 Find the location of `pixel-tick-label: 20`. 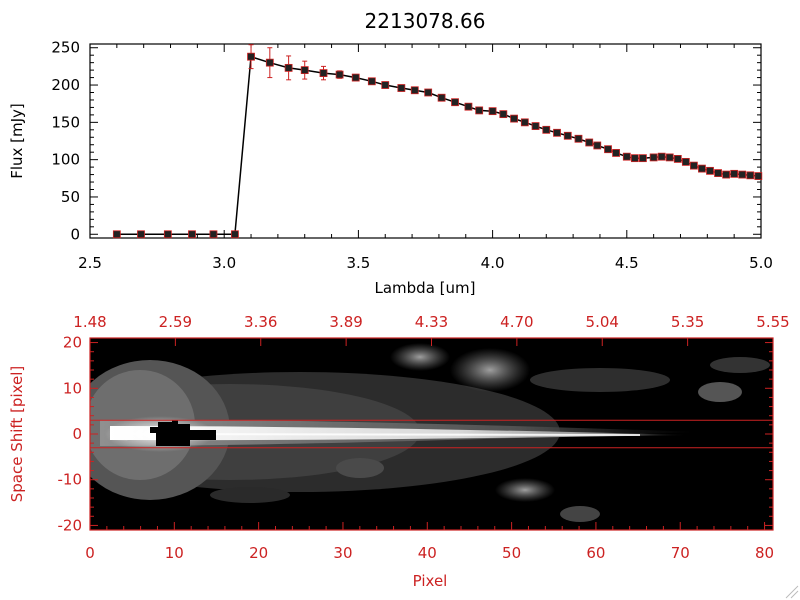

pixel-tick-label: 20 is located at coordinates (258, 553).